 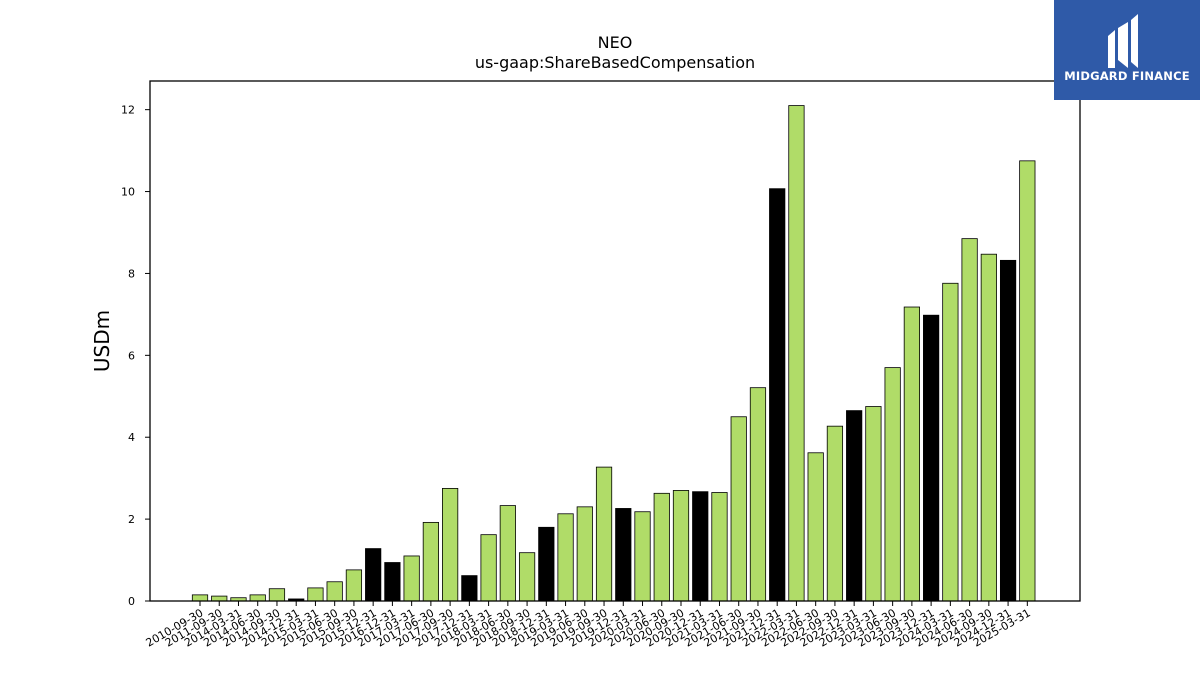 I want to click on y-axis-ticks: 0 2 4 6 8 10 12, so click(x=135, y=356).